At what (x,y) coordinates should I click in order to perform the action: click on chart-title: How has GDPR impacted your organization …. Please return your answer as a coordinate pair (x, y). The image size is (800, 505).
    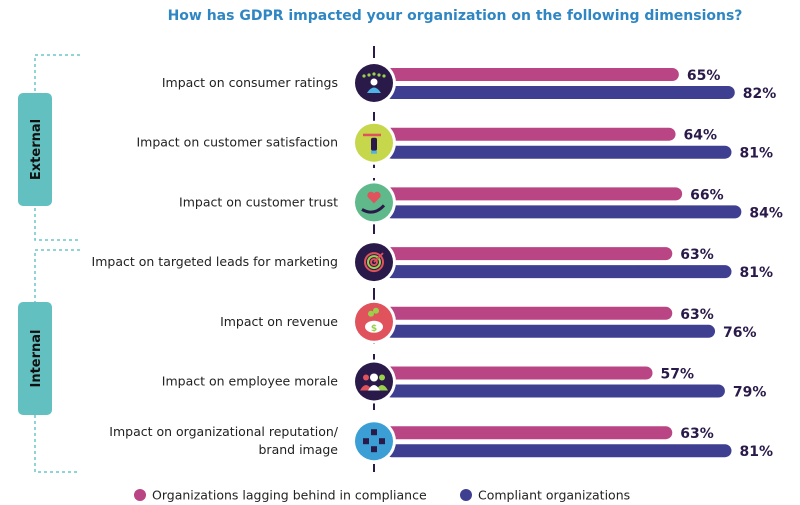
    Looking at the image, I should click on (455, 16).